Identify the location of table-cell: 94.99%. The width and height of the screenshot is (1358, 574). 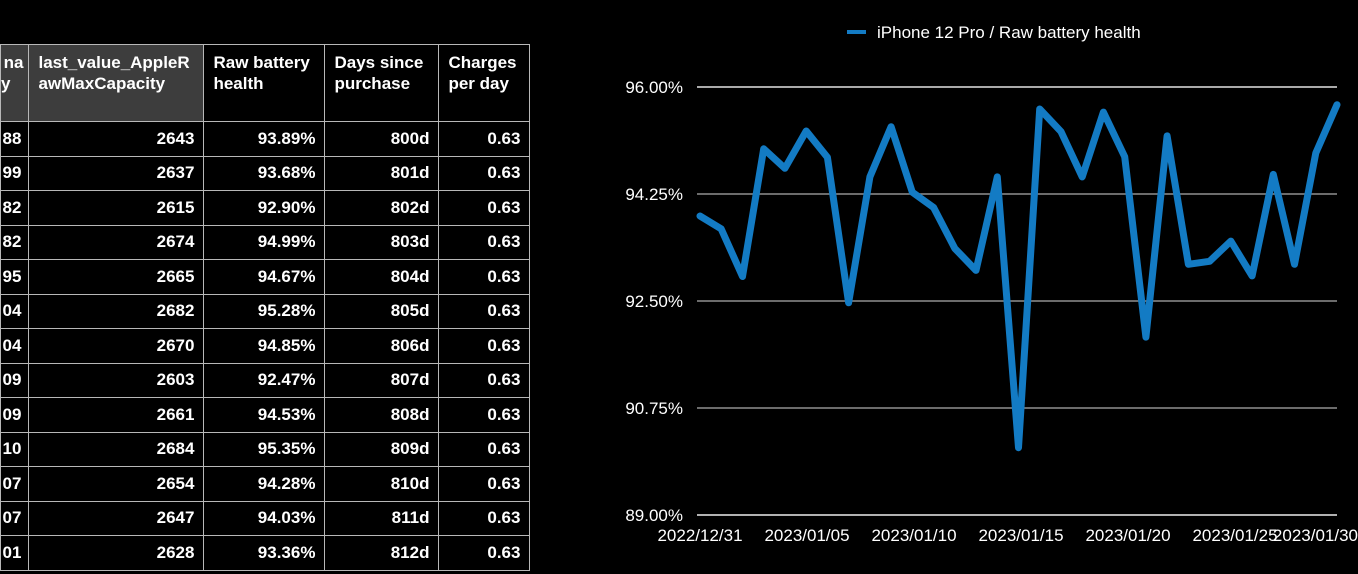
(264, 242).